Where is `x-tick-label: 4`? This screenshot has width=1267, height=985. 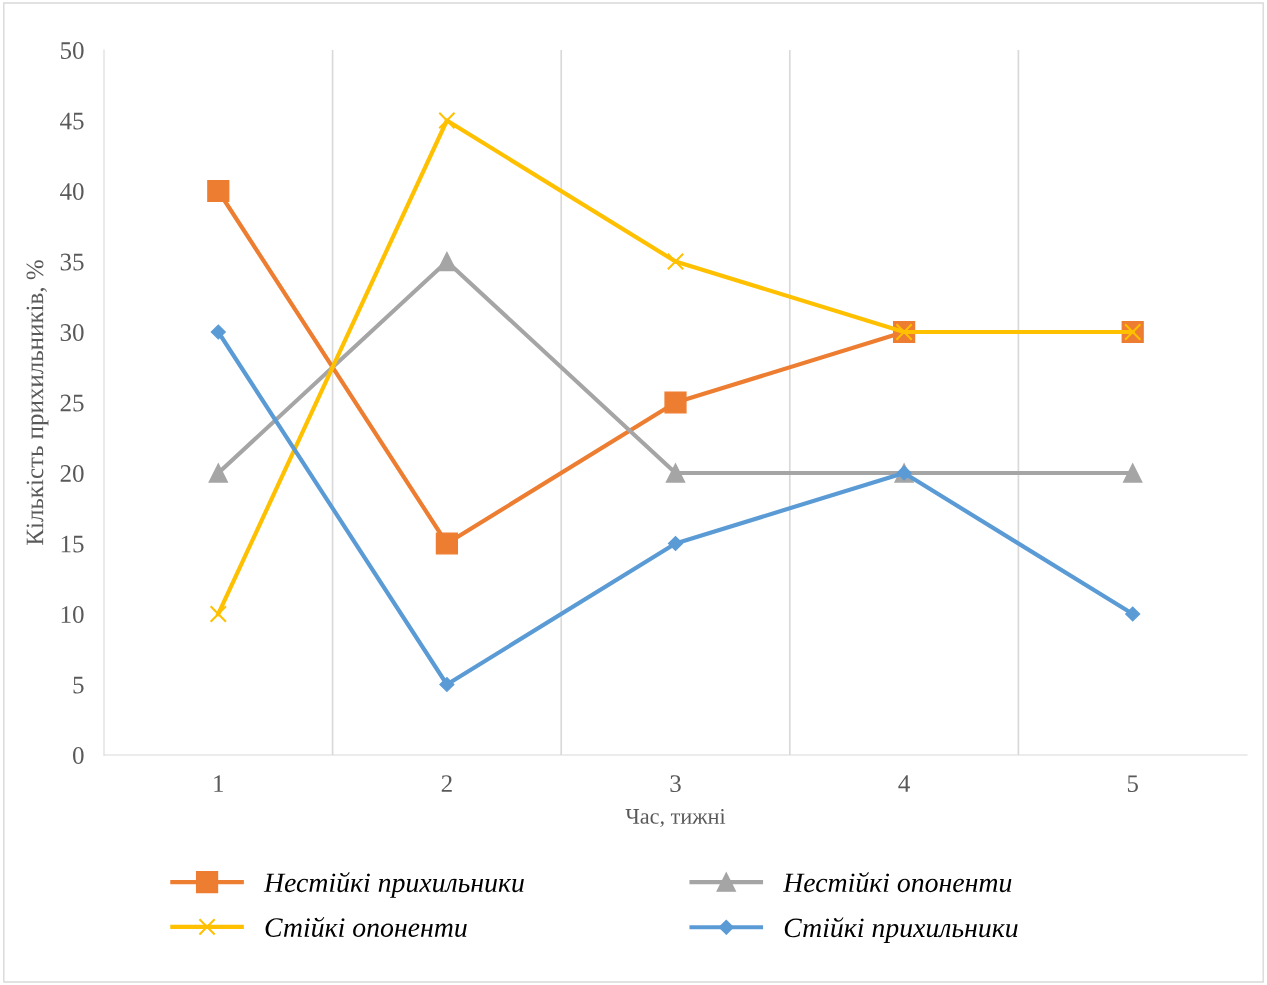
x-tick-label: 4 is located at coordinates (904, 783).